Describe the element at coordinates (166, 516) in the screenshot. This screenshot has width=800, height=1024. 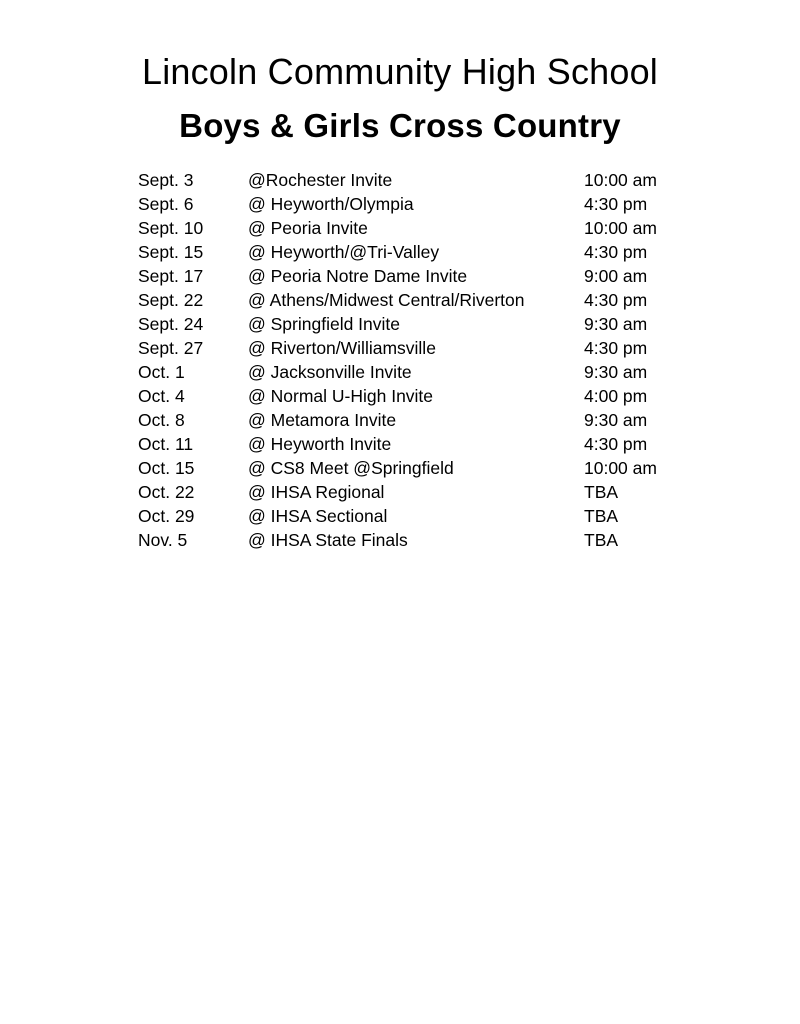
I see `schedule-date: Oct. 29` at that location.